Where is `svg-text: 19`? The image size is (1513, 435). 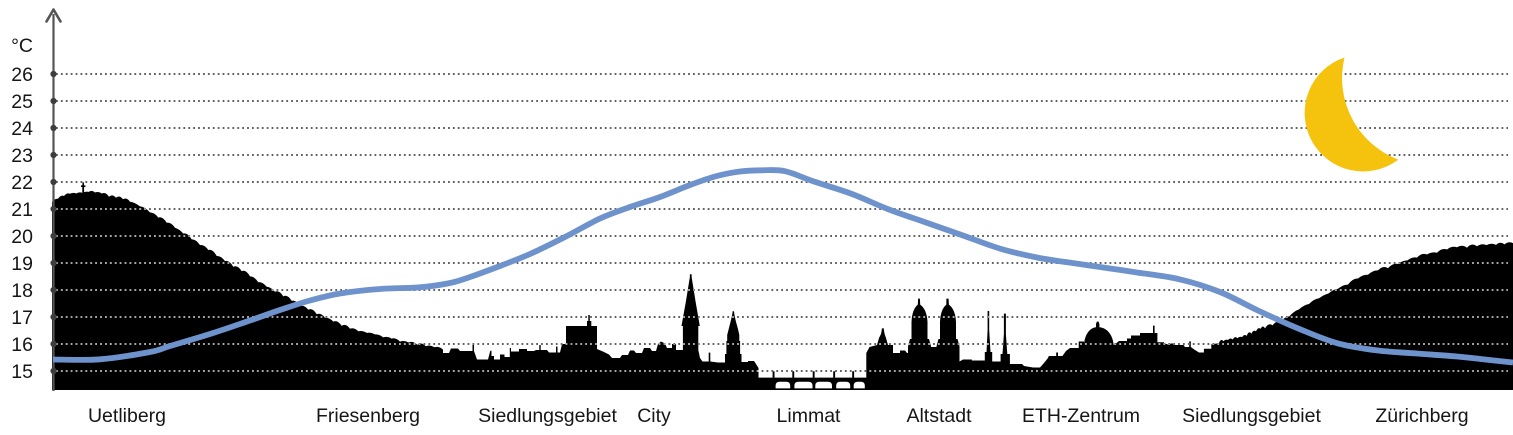
svg-text: 19 is located at coordinates (22, 264).